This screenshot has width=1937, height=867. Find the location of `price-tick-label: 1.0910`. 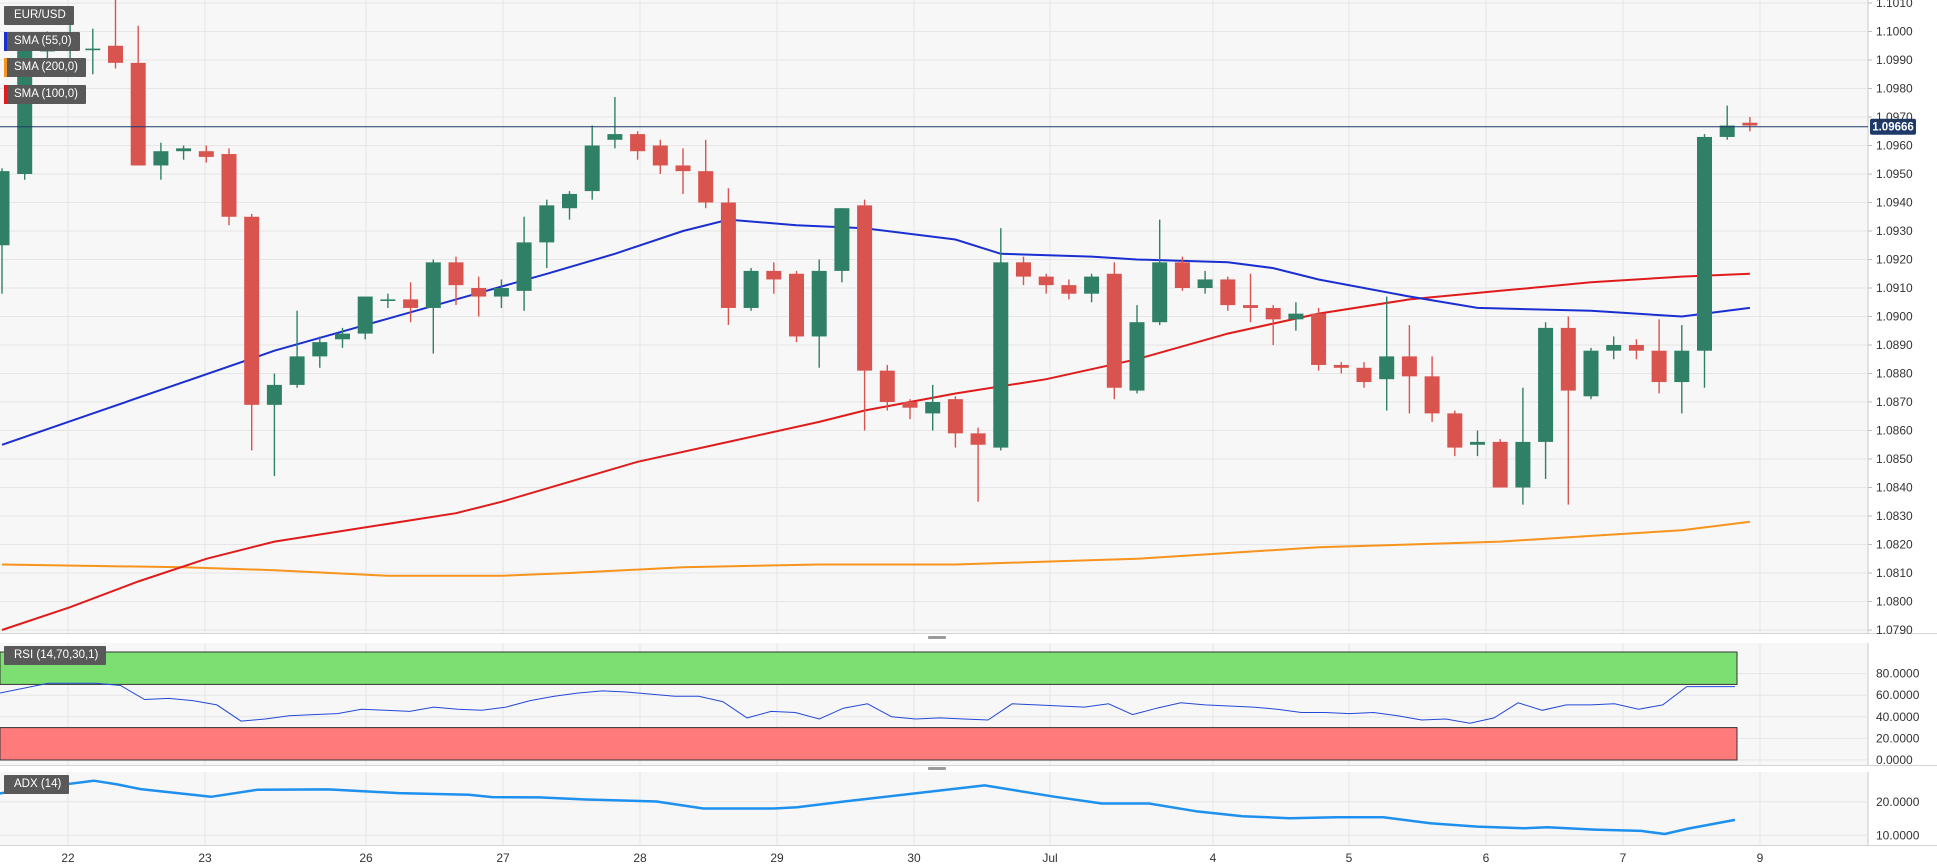

price-tick-label: 1.0910 is located at coordinates (1894, 288).